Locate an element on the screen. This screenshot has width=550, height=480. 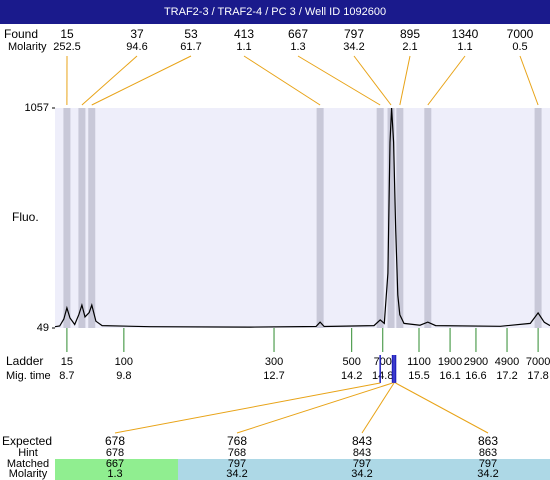
found-size: 37 is located at coordinates (137, 34).